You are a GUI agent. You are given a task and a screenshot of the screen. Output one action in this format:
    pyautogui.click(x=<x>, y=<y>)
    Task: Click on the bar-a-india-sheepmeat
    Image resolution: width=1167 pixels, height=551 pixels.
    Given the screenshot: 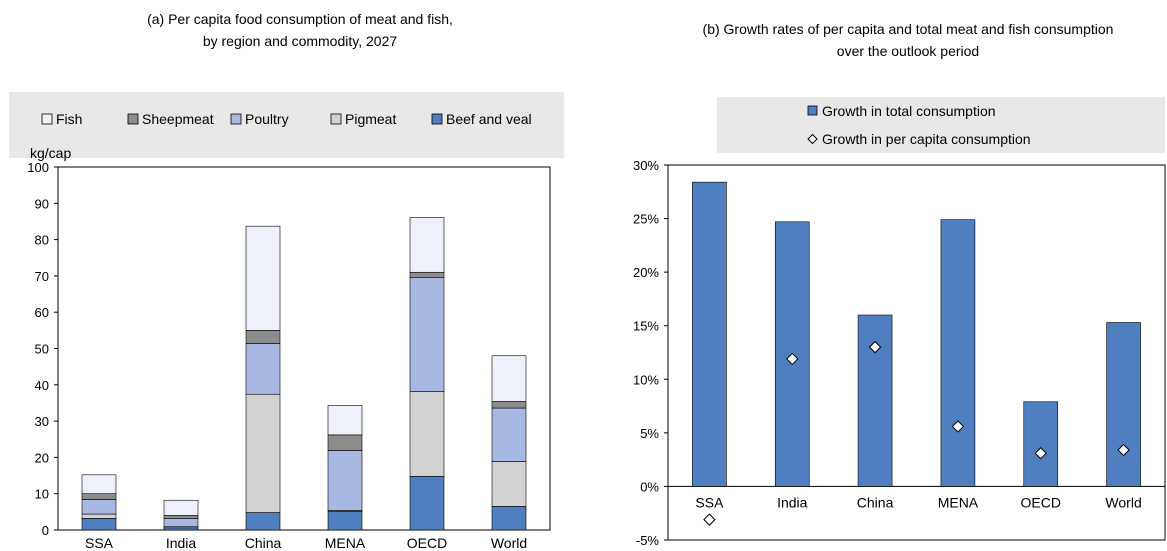 What is the action you would take?
    pyautogui.click(x=181, y=517)
    